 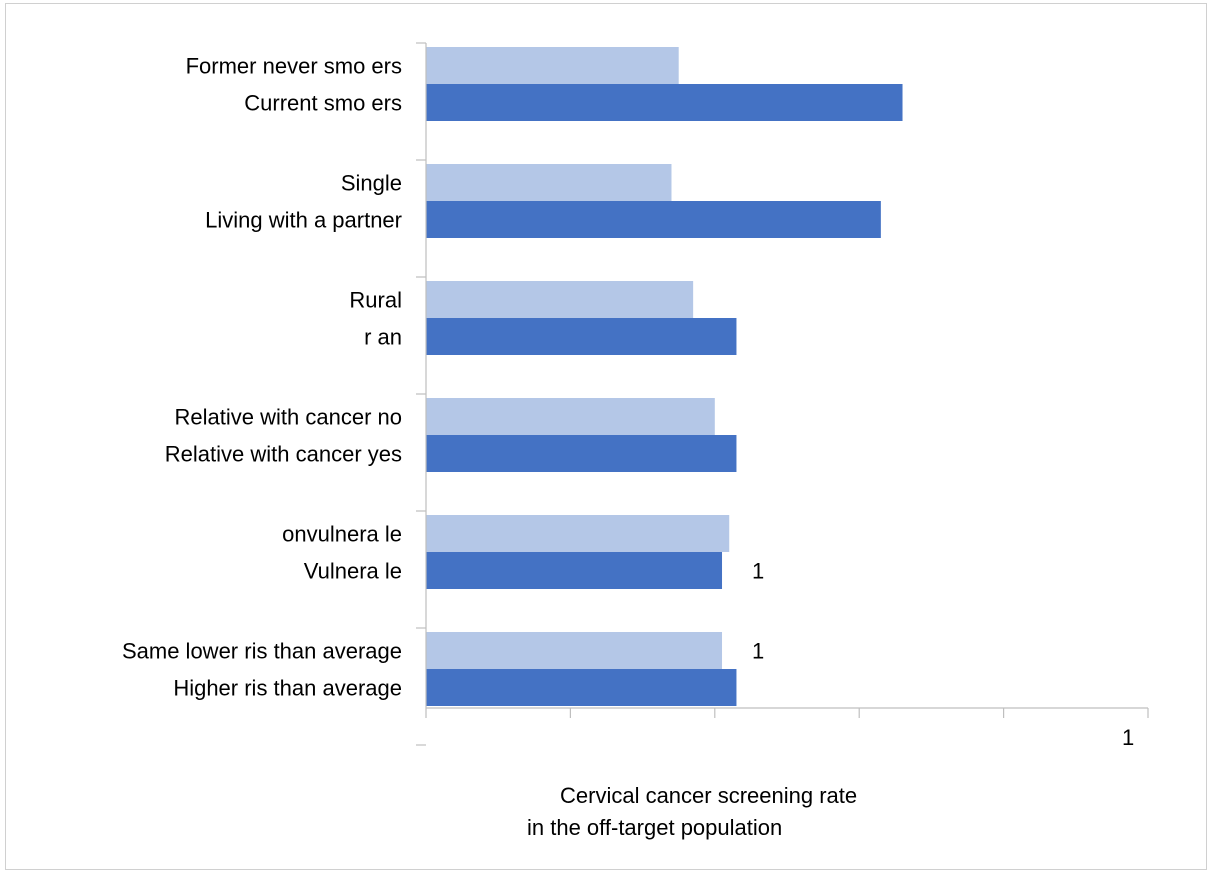 What do you see at coordinates (323, 103) in the screenshot?
I see `category-label-0-1: Current smo ers` at bounding box center [323, 103].